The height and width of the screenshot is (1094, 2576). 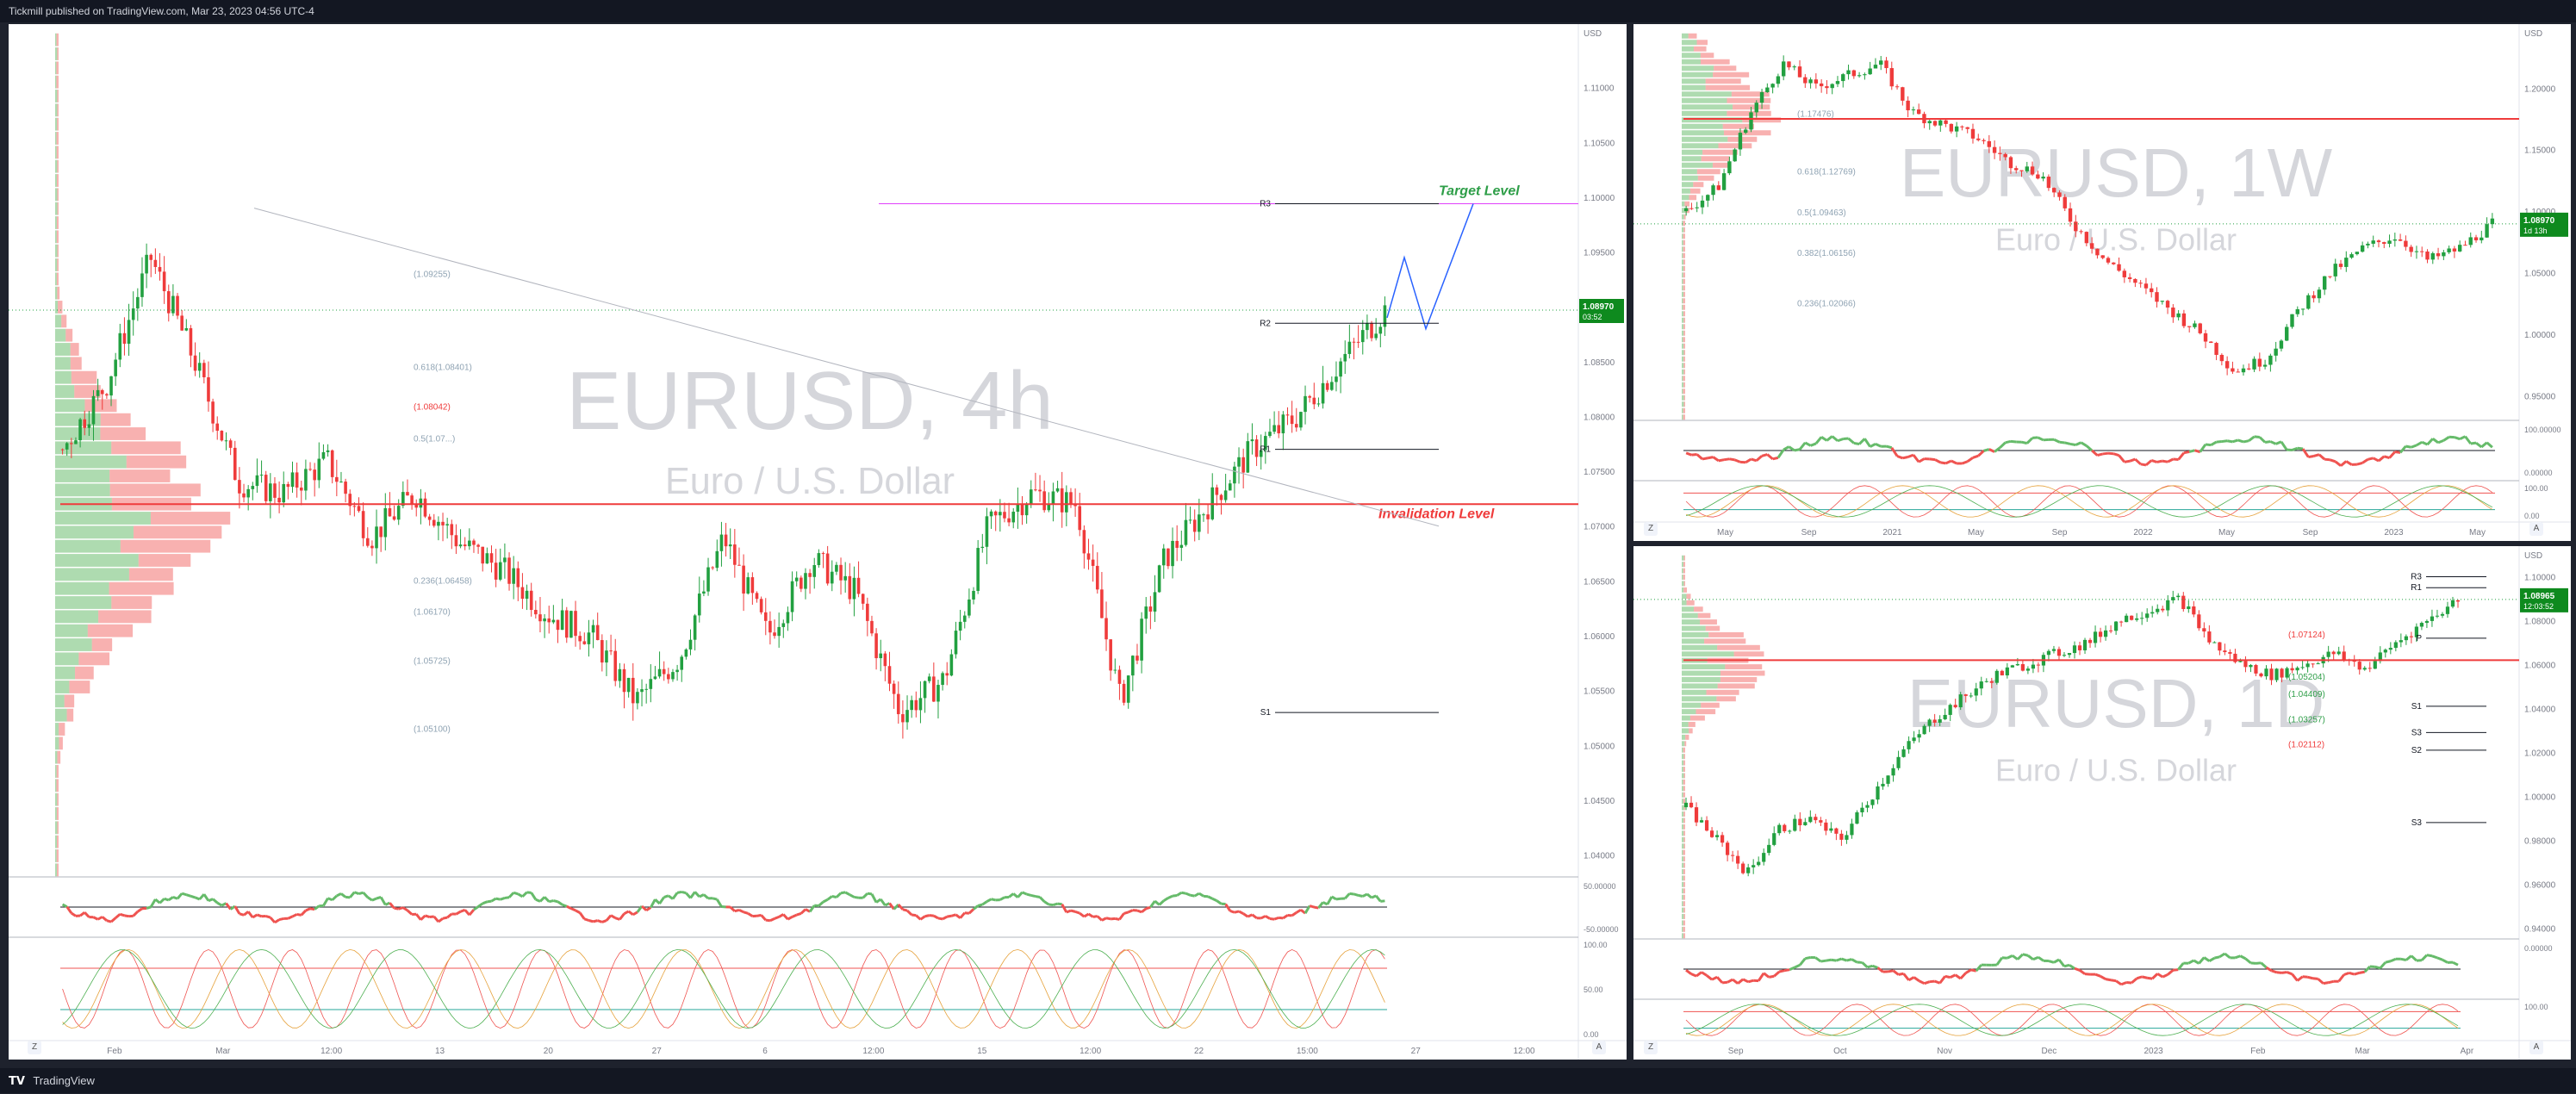 What do you see at coordinates (331, 1051) in the screenshot?
I see `time-axis-tick: 12:00` at bounding box center [331, 1051].